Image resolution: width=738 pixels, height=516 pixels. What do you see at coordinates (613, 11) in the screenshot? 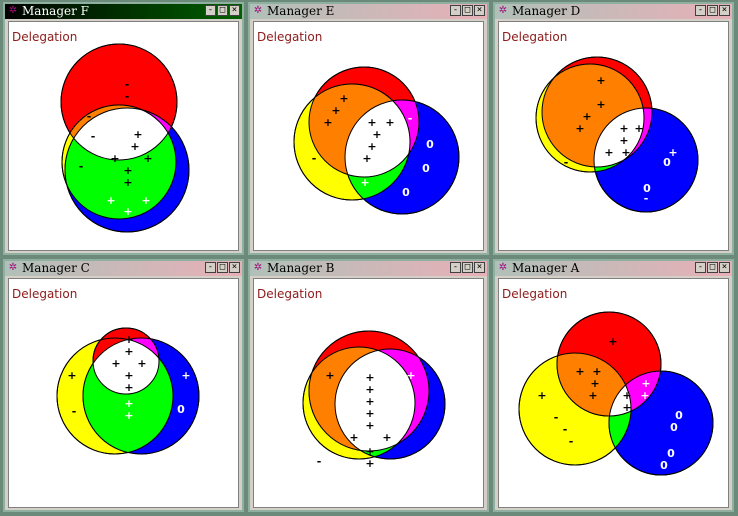
I see `titlebar: ✲ Manager D - □ ×` at bounding box center [613, 11].